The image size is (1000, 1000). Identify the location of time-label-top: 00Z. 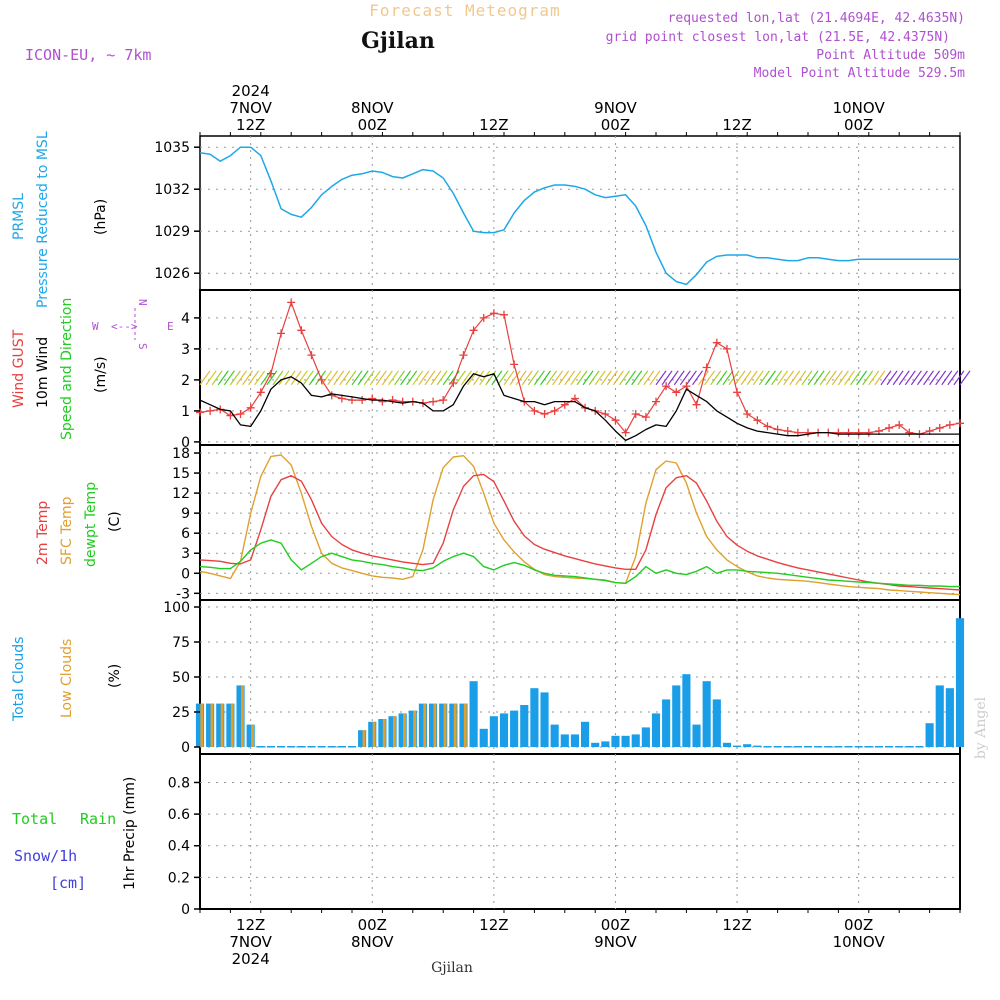
(615, 125).